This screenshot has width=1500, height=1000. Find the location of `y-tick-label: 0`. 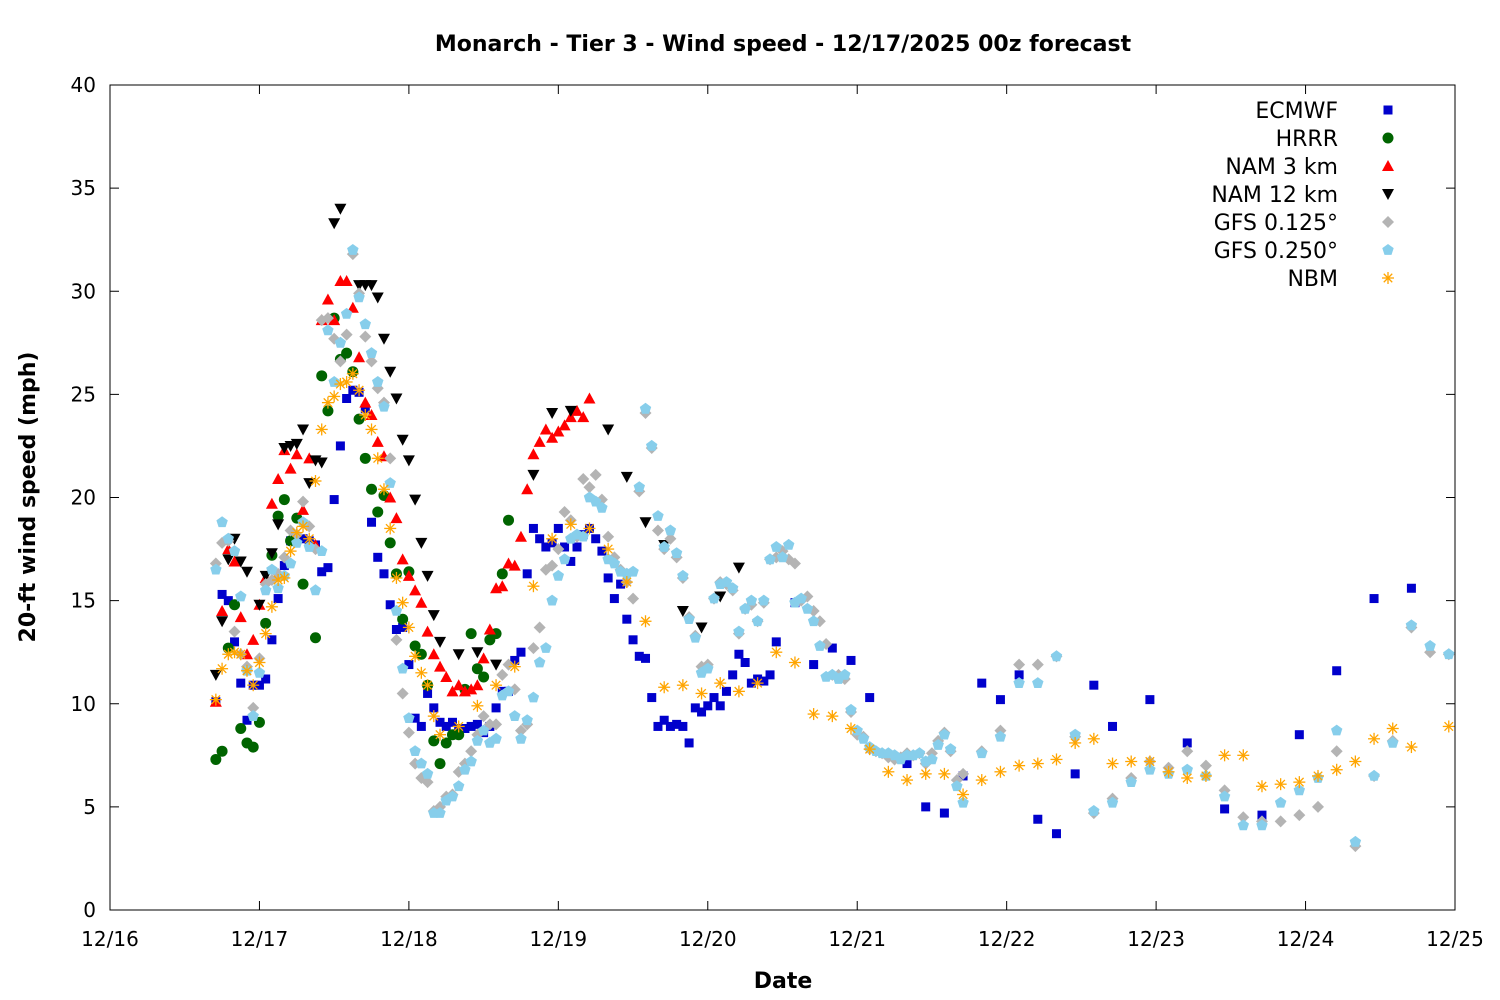

y-tick-label: 0 is located at coordinates (89, 910).